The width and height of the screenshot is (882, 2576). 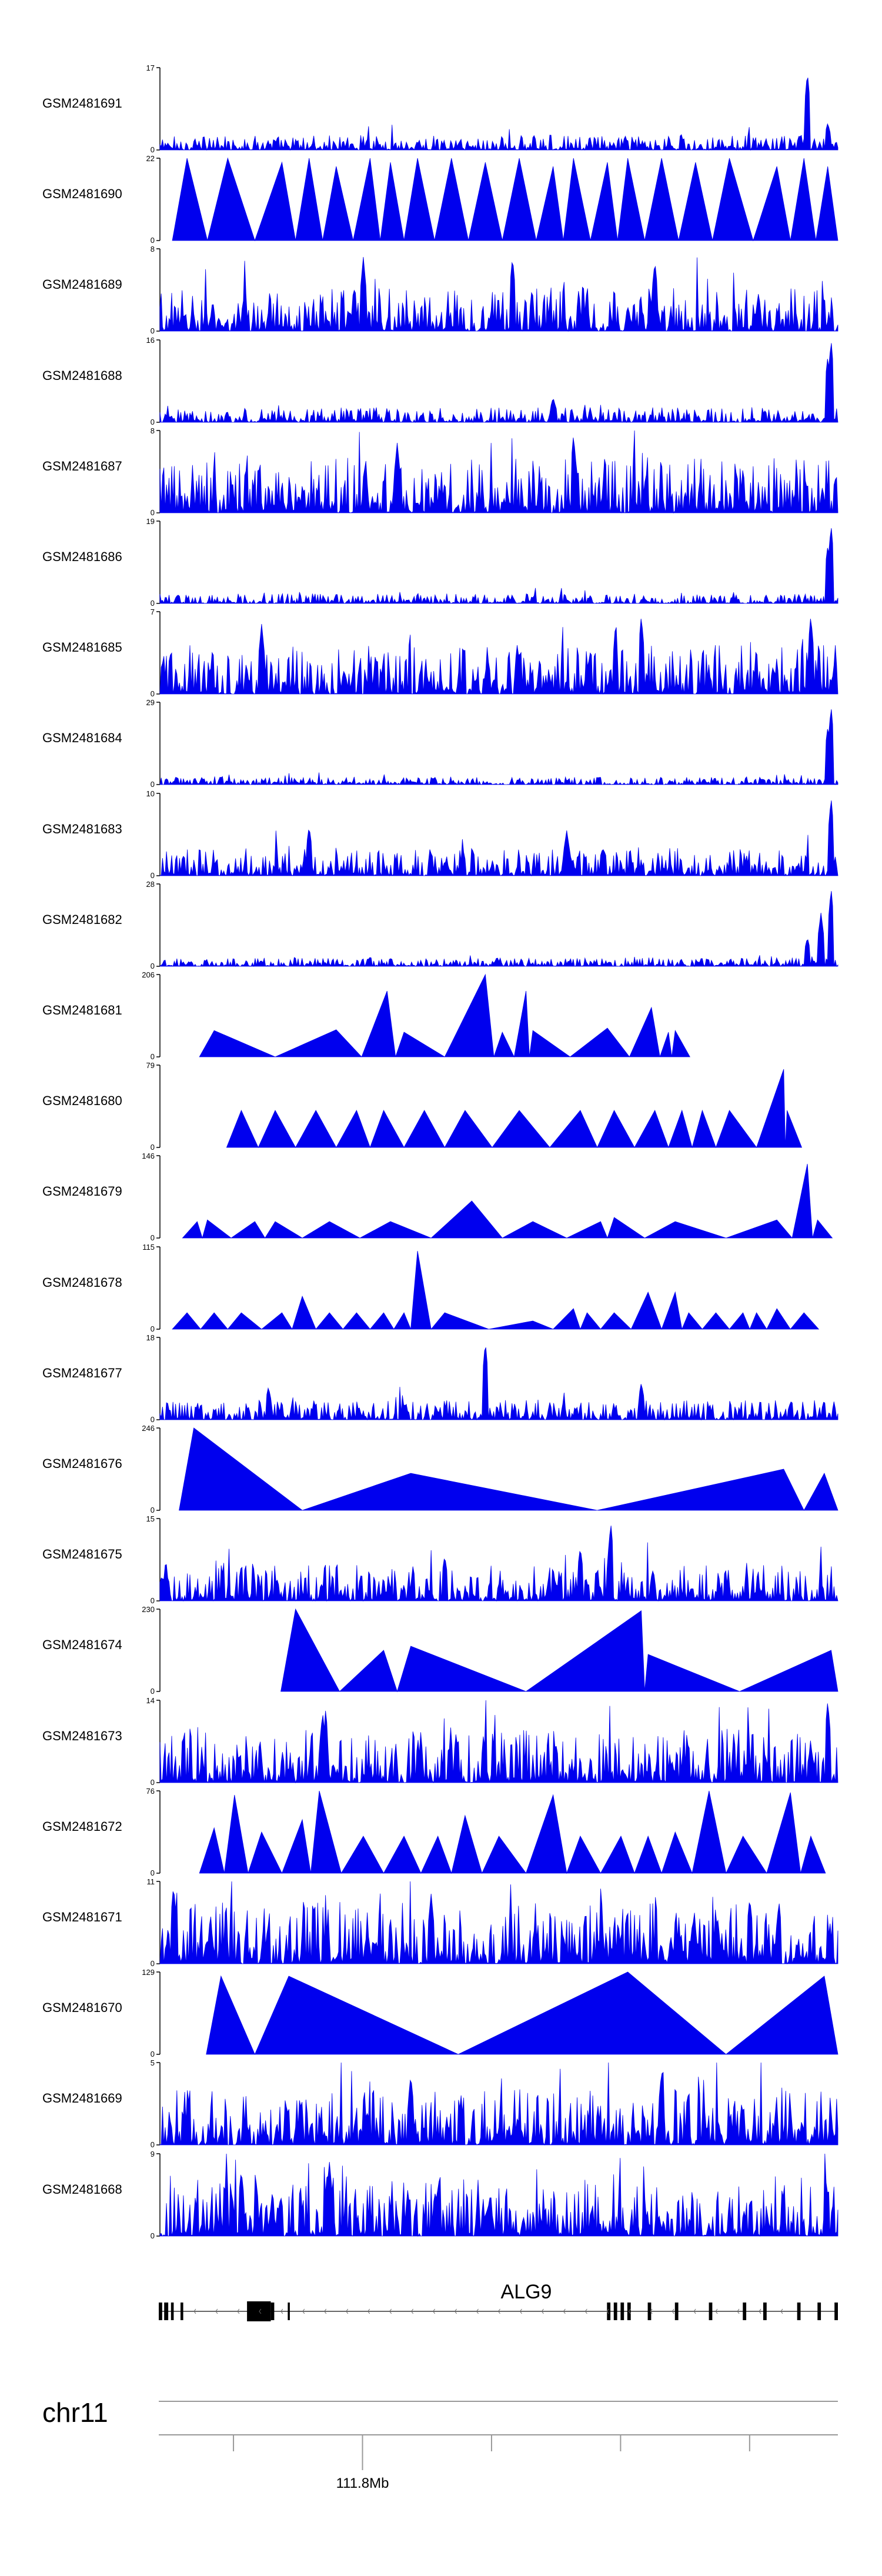 I want to click on gene-track: ALG9, so click(x=498, y=2301).